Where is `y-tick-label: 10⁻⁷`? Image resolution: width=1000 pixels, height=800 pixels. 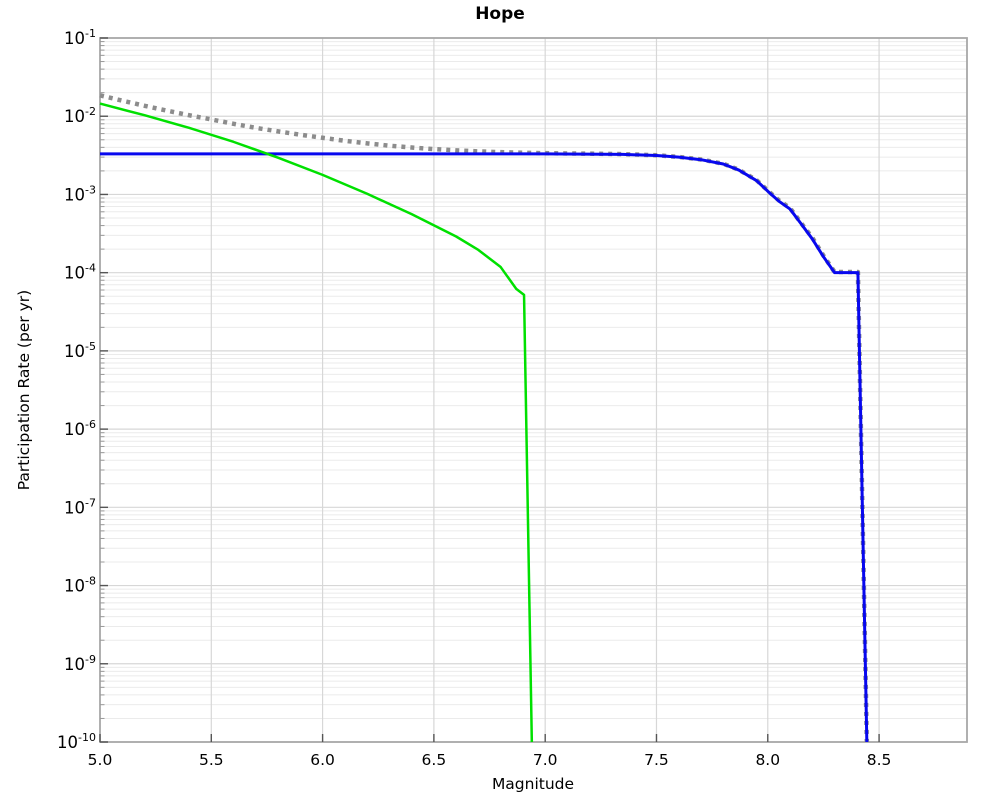
y-tick-label: 10⁻⁷ is located at coordinates (80, 506).